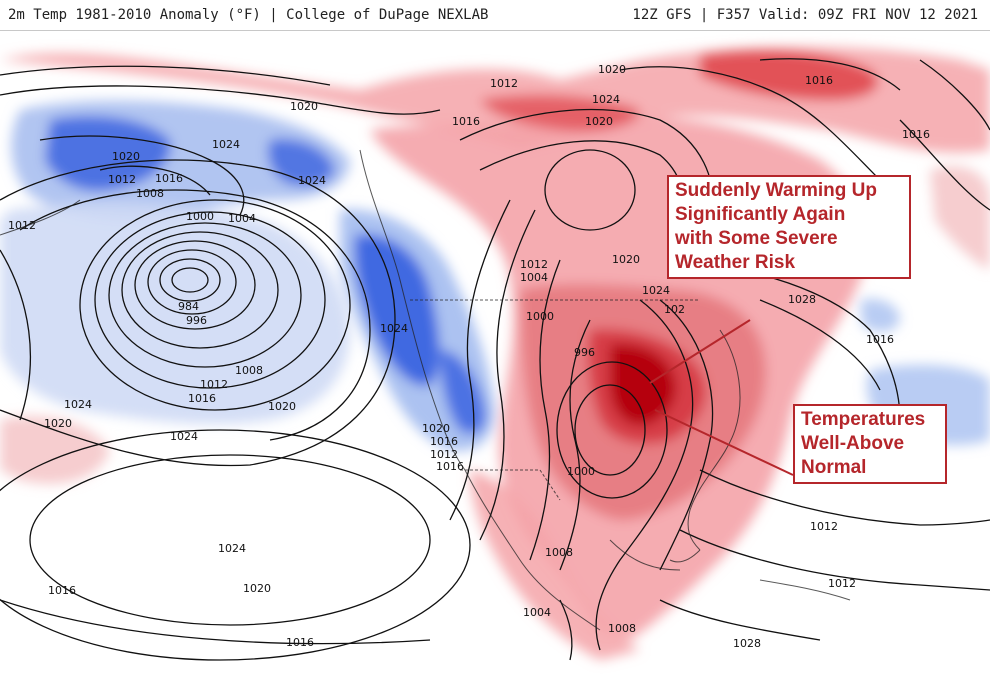 The height and width of the screenshot is (674, 990). Describe the element at coordinates (834, 467) in the screenshot. I see `annotation-line: Normal` at that location.